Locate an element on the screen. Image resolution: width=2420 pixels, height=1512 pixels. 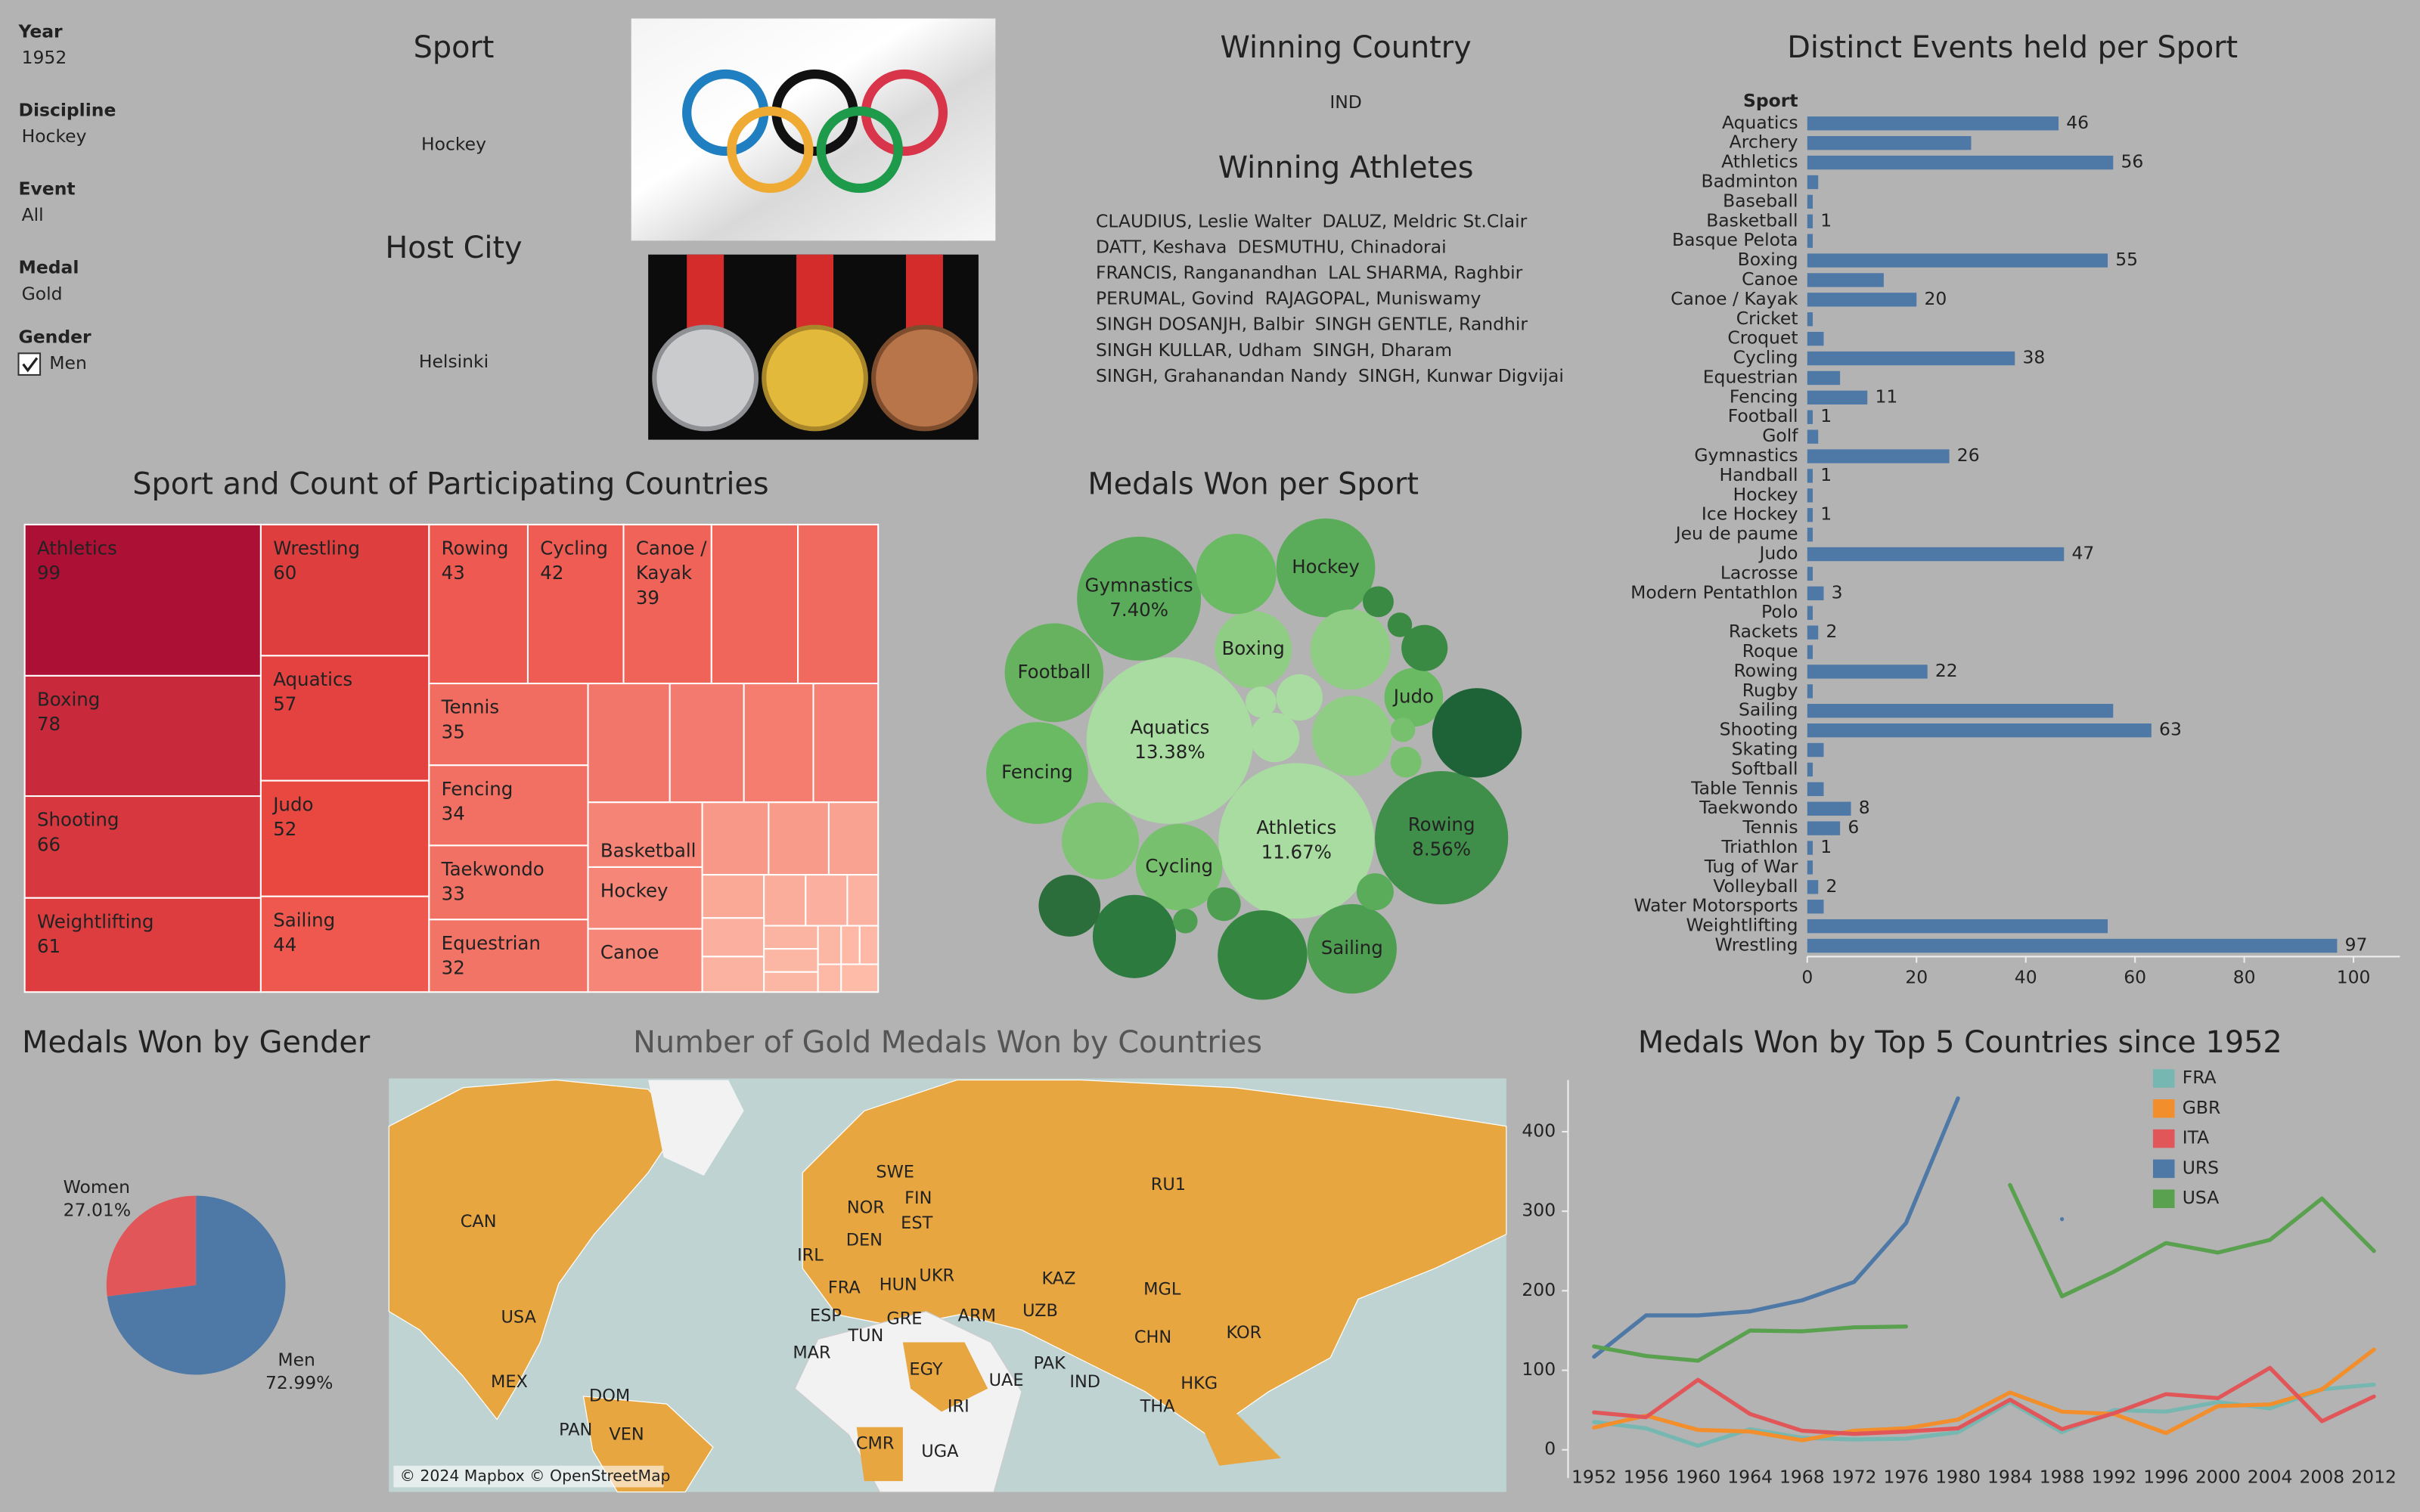
x-tick-label: 20 is located at coordinates (1916, 977).